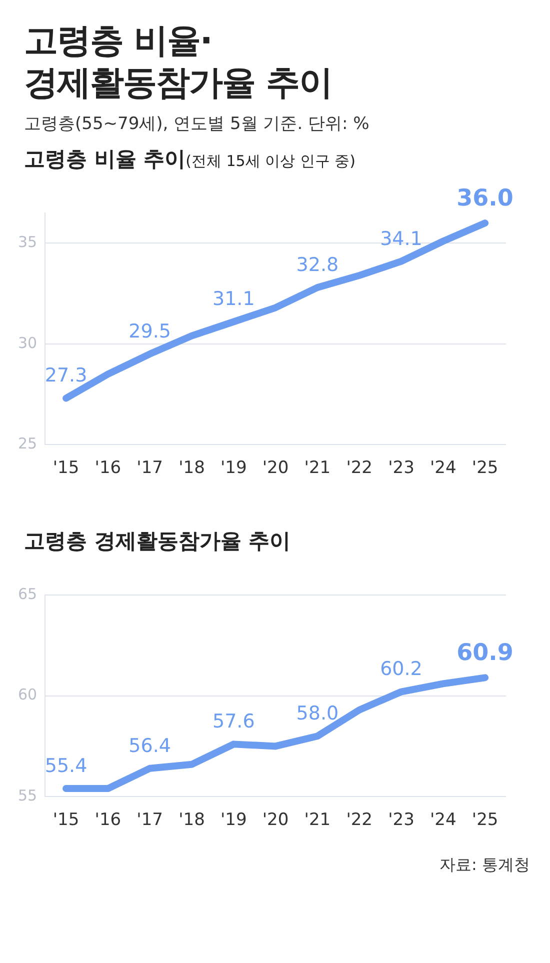 This screenshot has width=550, height=963. What do you see at coordinates (317, 713) in the screenshot?
I see `data-label: 58.0` at bounding box center [317, 713].